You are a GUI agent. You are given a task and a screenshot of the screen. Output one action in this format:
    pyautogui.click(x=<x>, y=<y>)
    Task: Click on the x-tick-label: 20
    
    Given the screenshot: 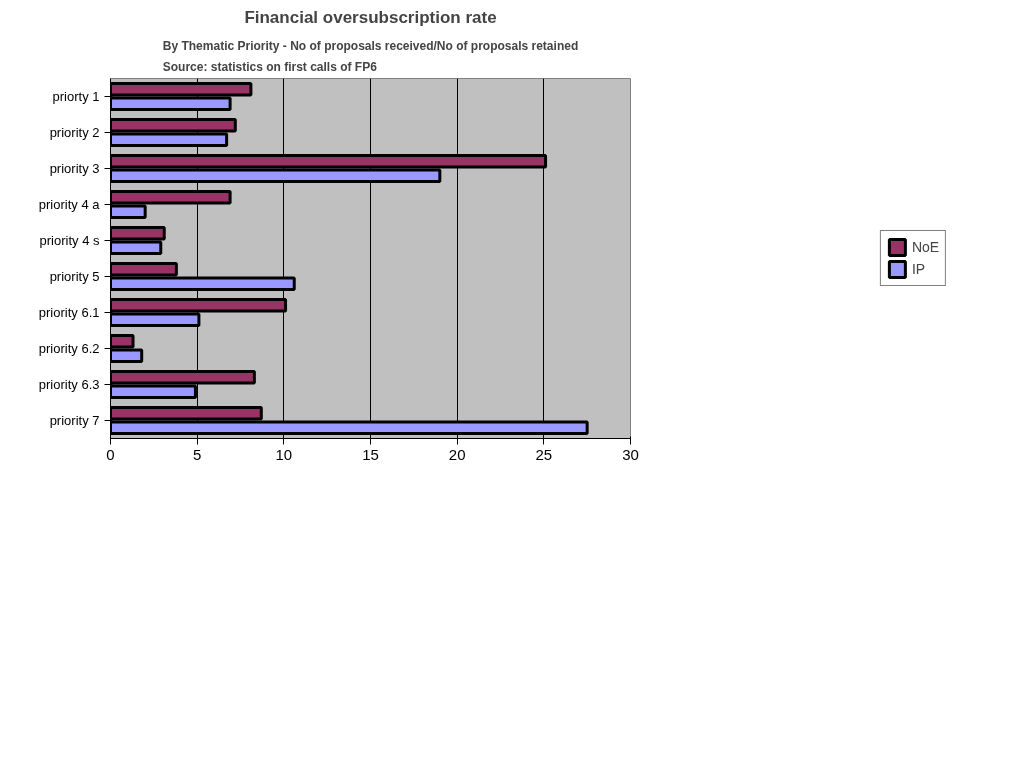 What is the action you would take?
    pyautogui.click(x=457, y=454)
    